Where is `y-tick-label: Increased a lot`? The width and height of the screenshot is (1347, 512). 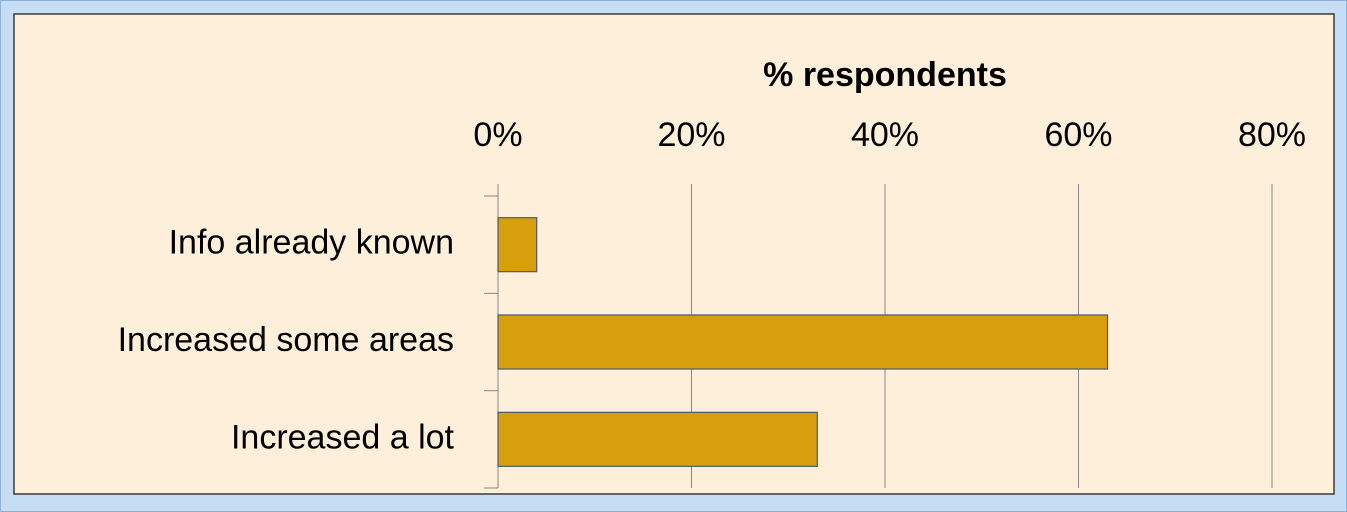
y-tick-label: Increased a lot is located at coordinates (343, 437).